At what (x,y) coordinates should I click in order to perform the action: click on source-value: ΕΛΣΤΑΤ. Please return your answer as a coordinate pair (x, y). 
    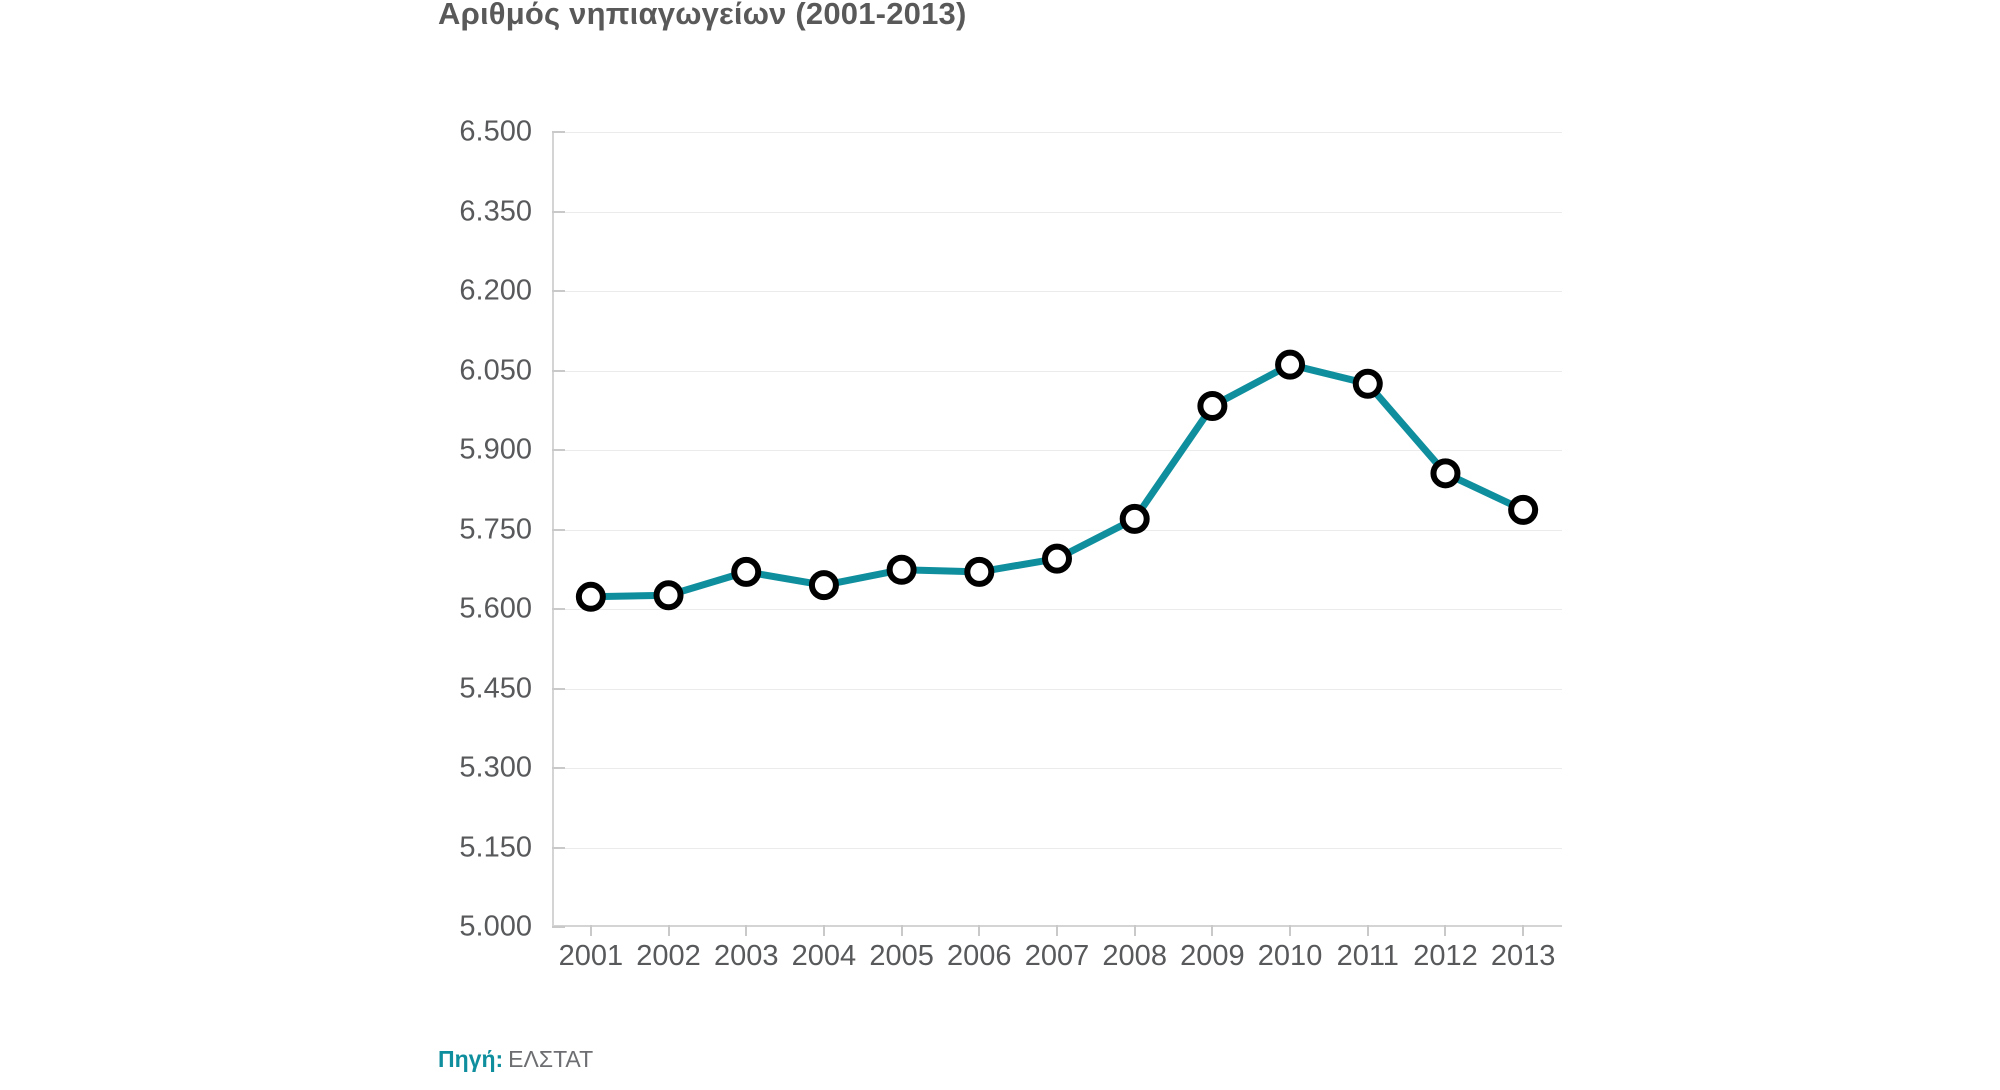
    Looking at the image, I should click on (551, 1059).